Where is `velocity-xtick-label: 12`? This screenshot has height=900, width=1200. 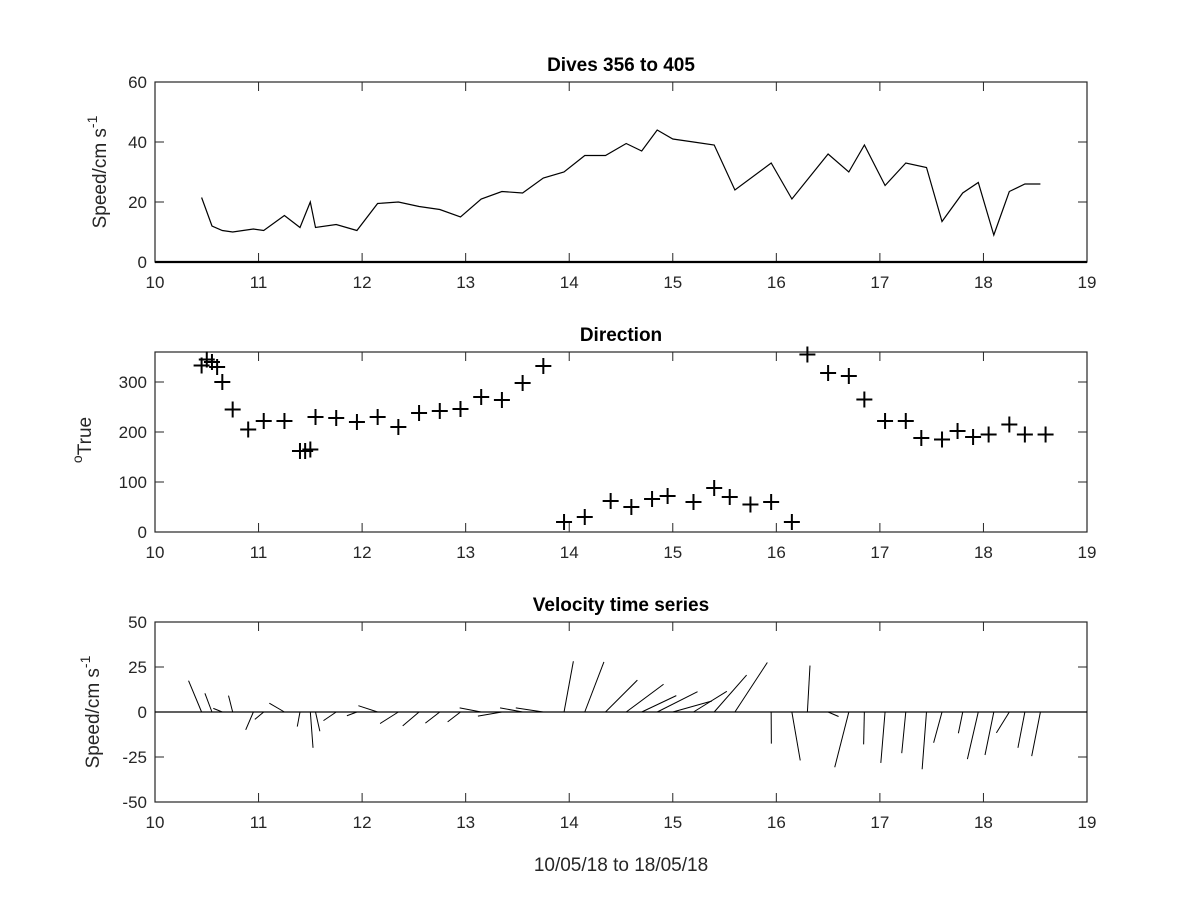
velocity-xtick-label: 12 is located at coordinates (362, 822).